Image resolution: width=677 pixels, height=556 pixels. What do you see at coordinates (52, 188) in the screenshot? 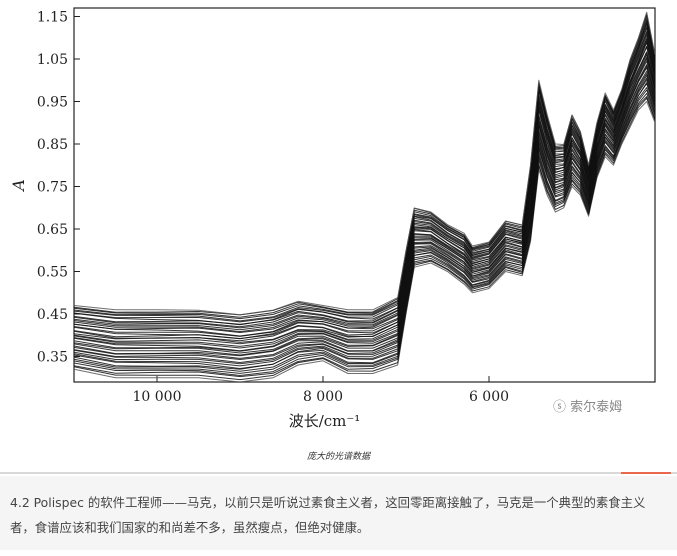
I see `y-tick-label: 0.75` at bounding box center [52, 188].